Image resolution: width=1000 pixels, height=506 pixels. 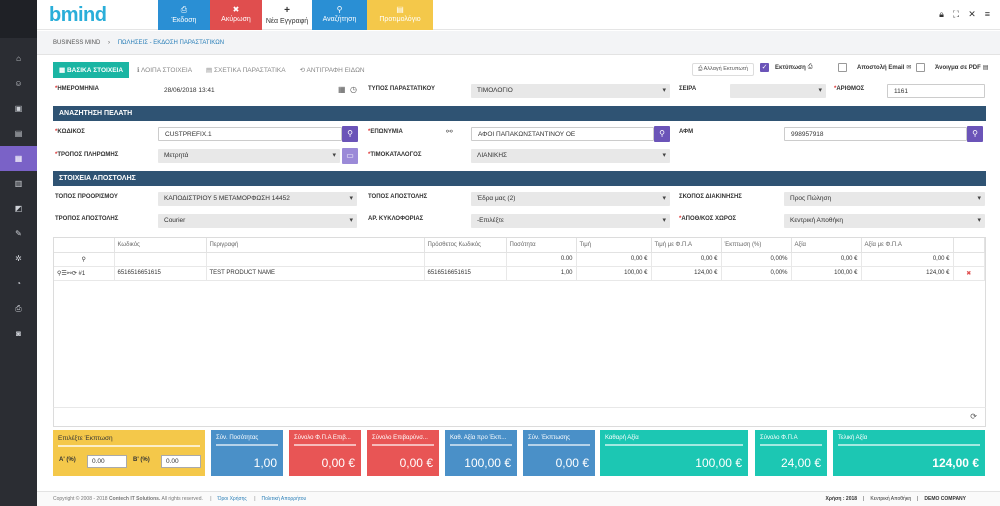 I want to click on method-select: Courier, so click(x=257, y=221).